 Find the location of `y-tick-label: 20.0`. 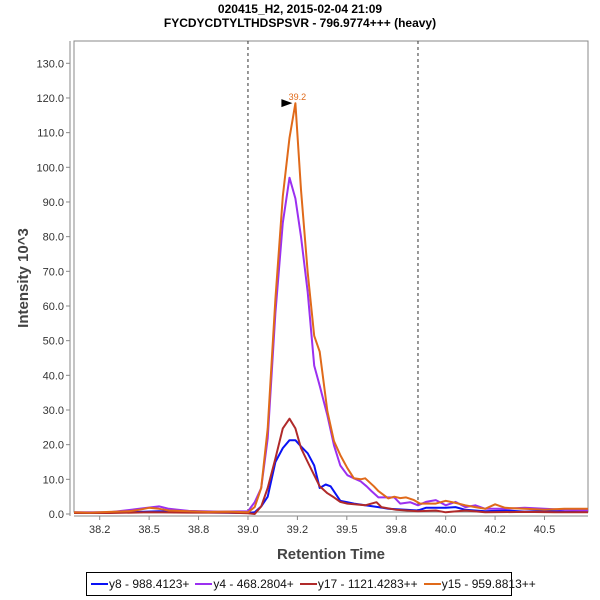

y-tick-label: 20.0 is located at coordinates (53, 446).